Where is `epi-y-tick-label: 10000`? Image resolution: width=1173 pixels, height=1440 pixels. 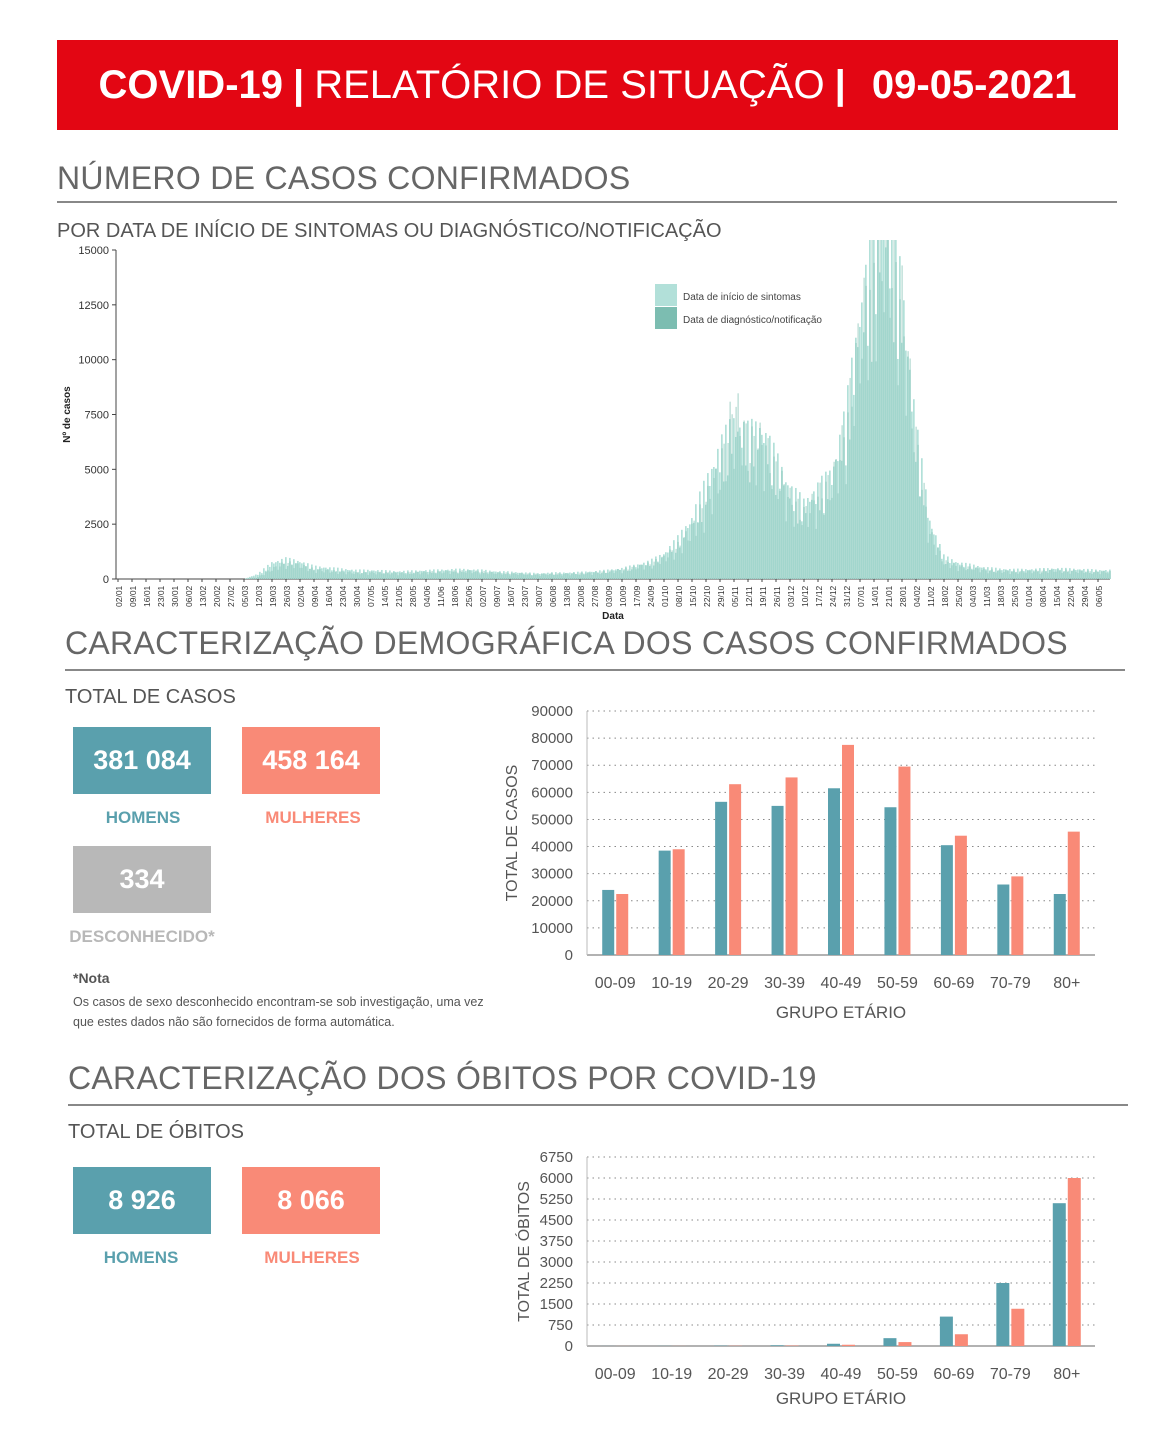 epi-y-tick-label: 10000 is located at coordinates (93, 361).